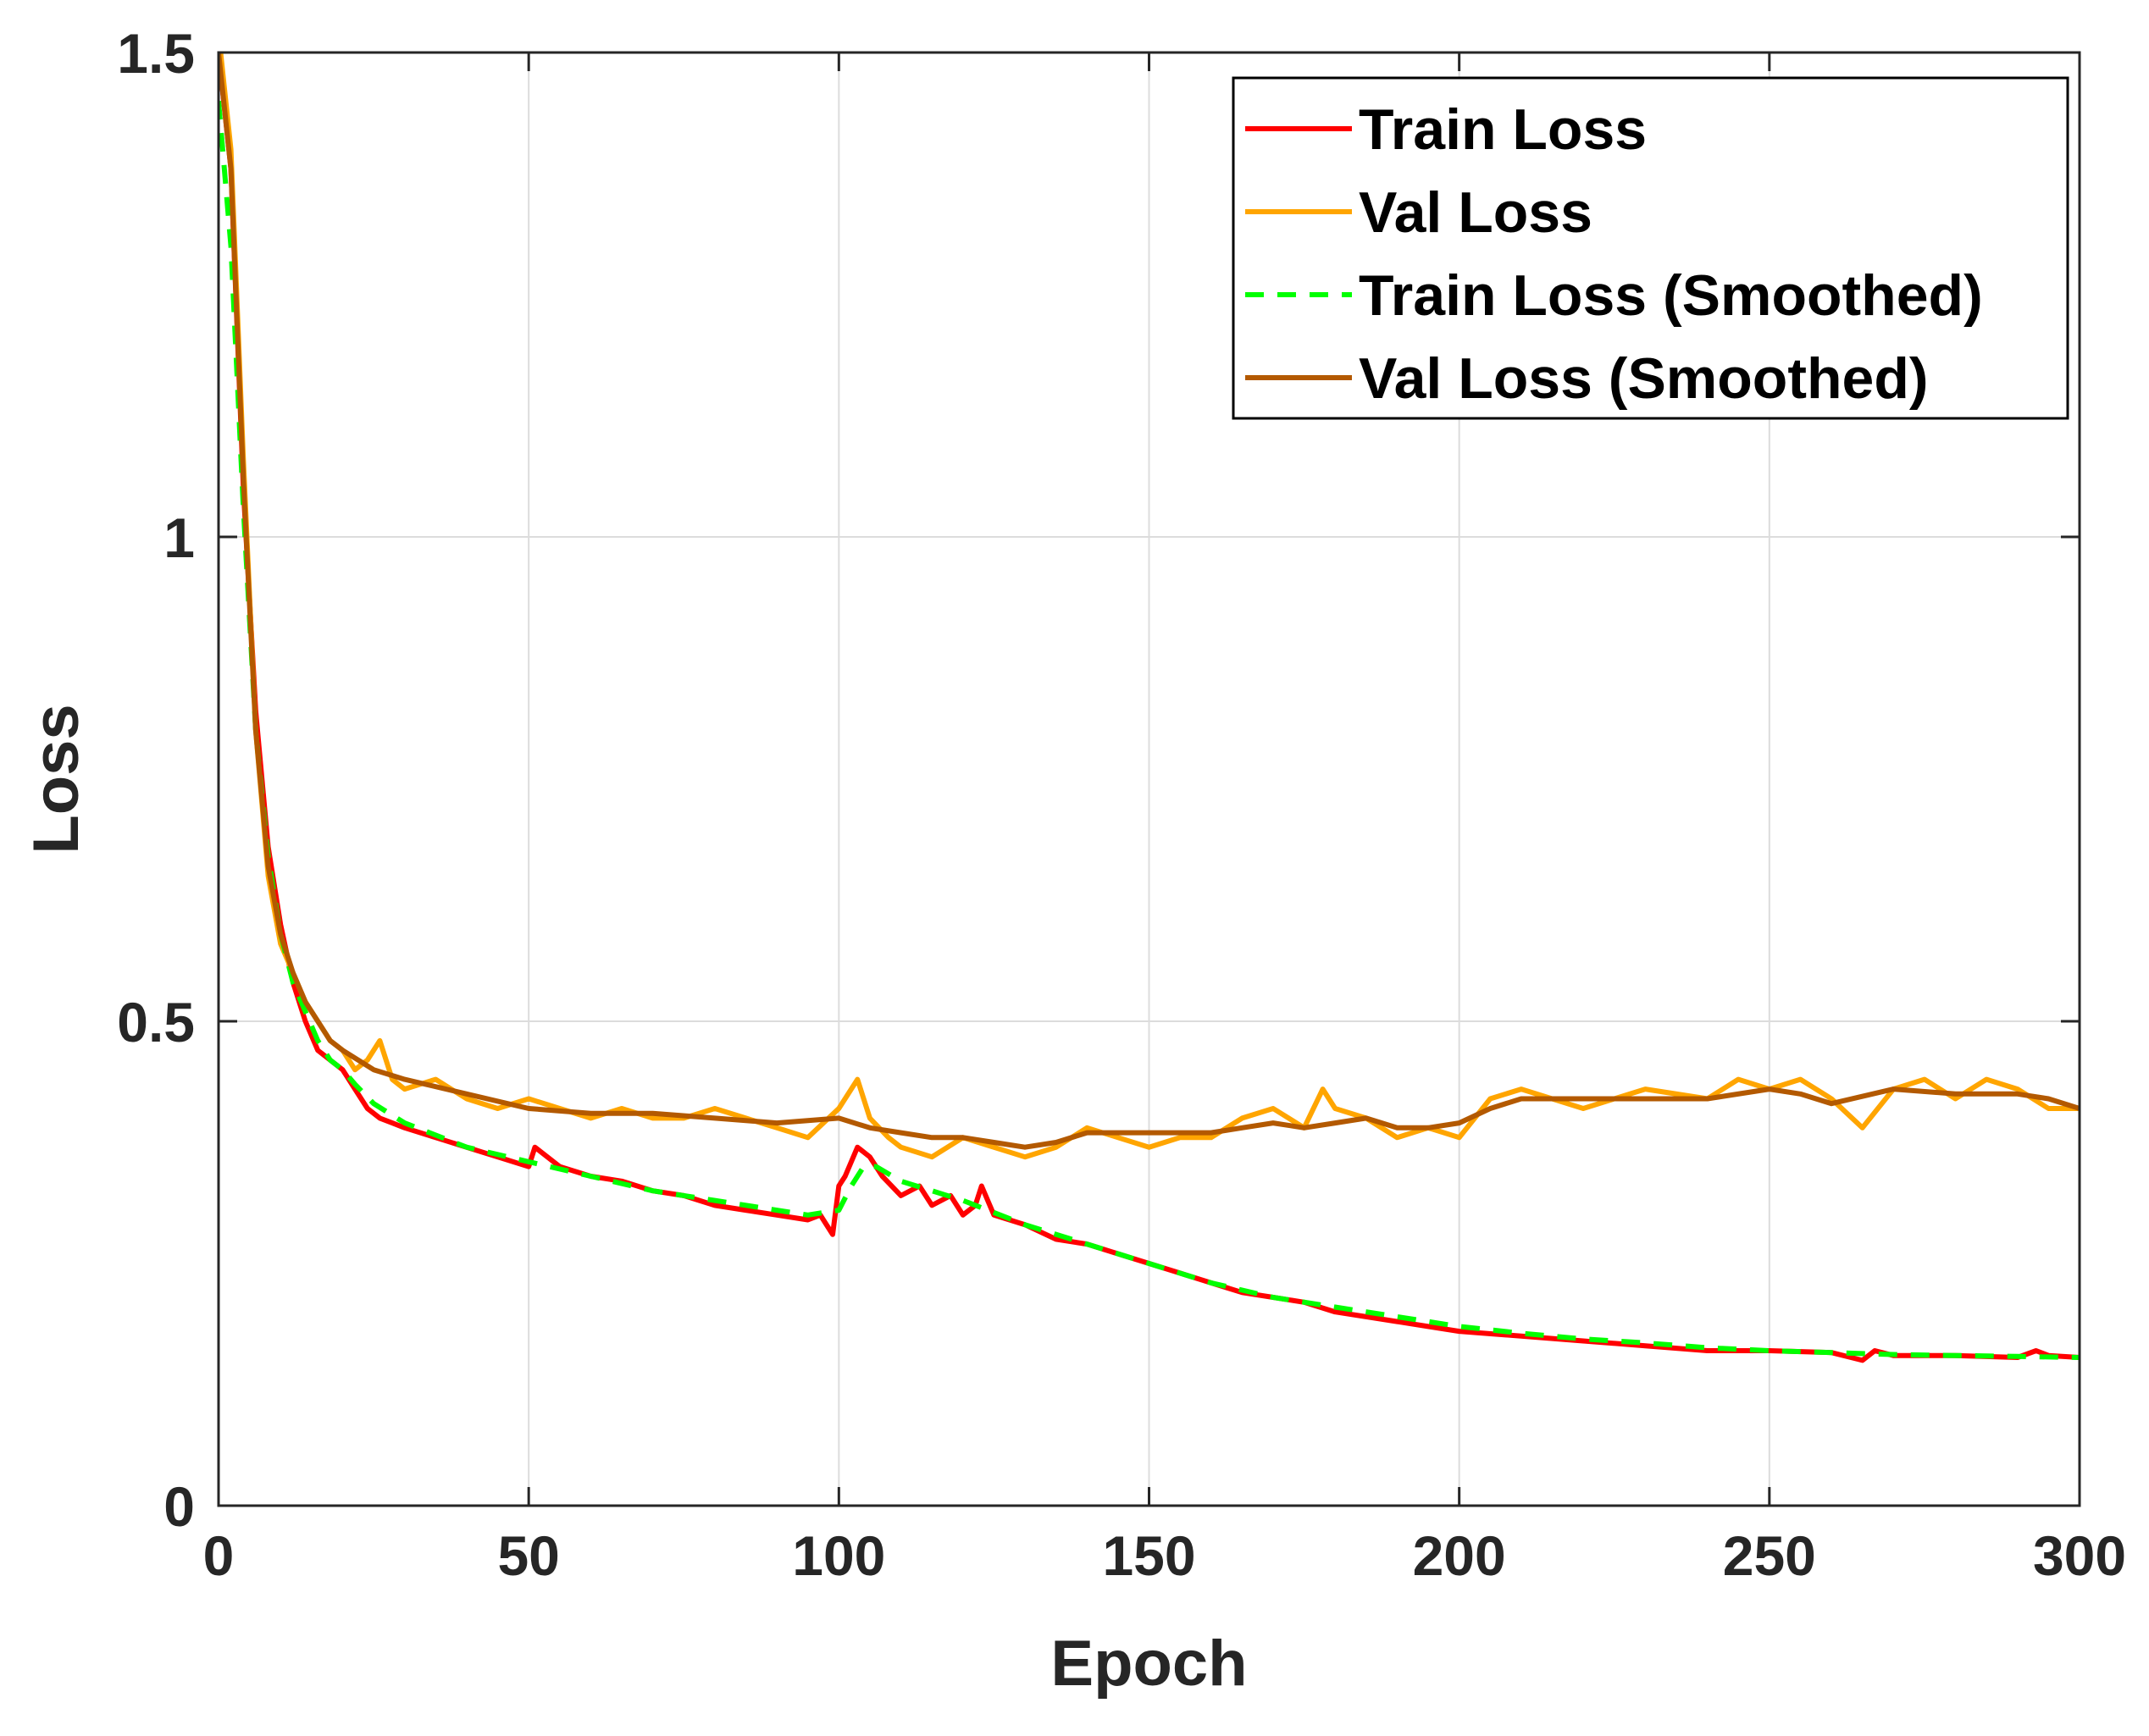 The width and height of the screenshot is (2149, 1736). What do you see at coordinates (1460, 1555) in the screenshot?
I see `x-tick-label: 200` at bounding box center [1460, 1555].